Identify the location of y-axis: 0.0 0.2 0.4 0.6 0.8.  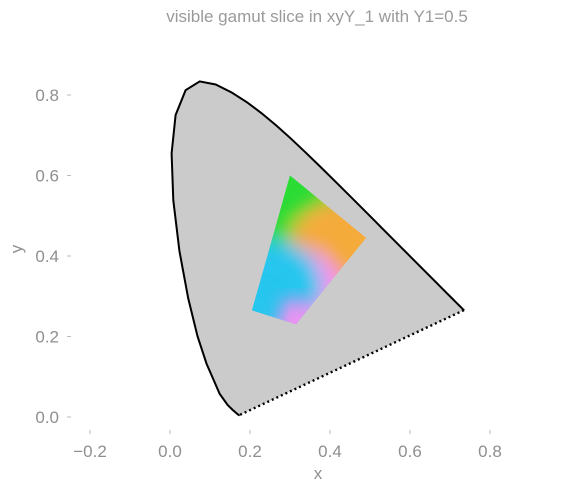
(53, 256).